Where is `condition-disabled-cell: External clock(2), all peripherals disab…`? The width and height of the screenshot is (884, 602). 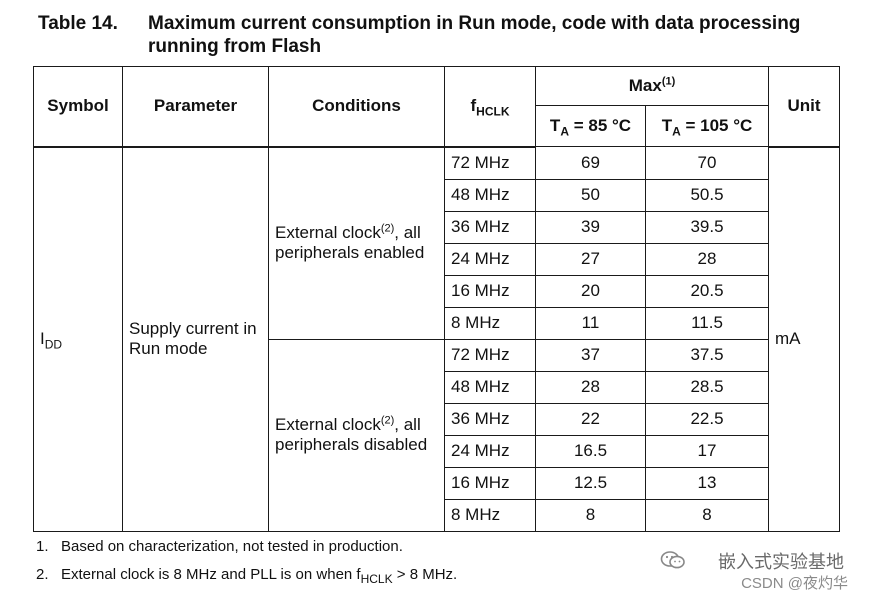 condition-disabled-cell: External clock(2), all peripherals disab… is located at coordinates (356, 435).